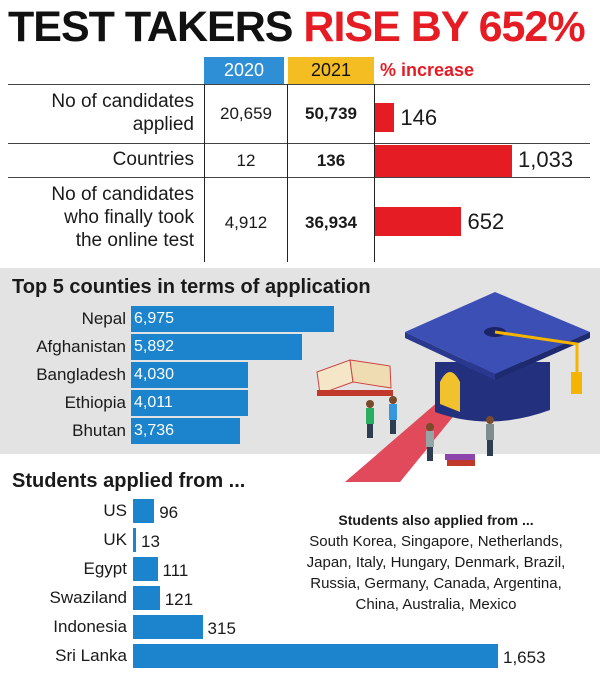  Describe the element at coordinates (103, 318) in the screenshot. I see `country-label: Nepal` at that location.